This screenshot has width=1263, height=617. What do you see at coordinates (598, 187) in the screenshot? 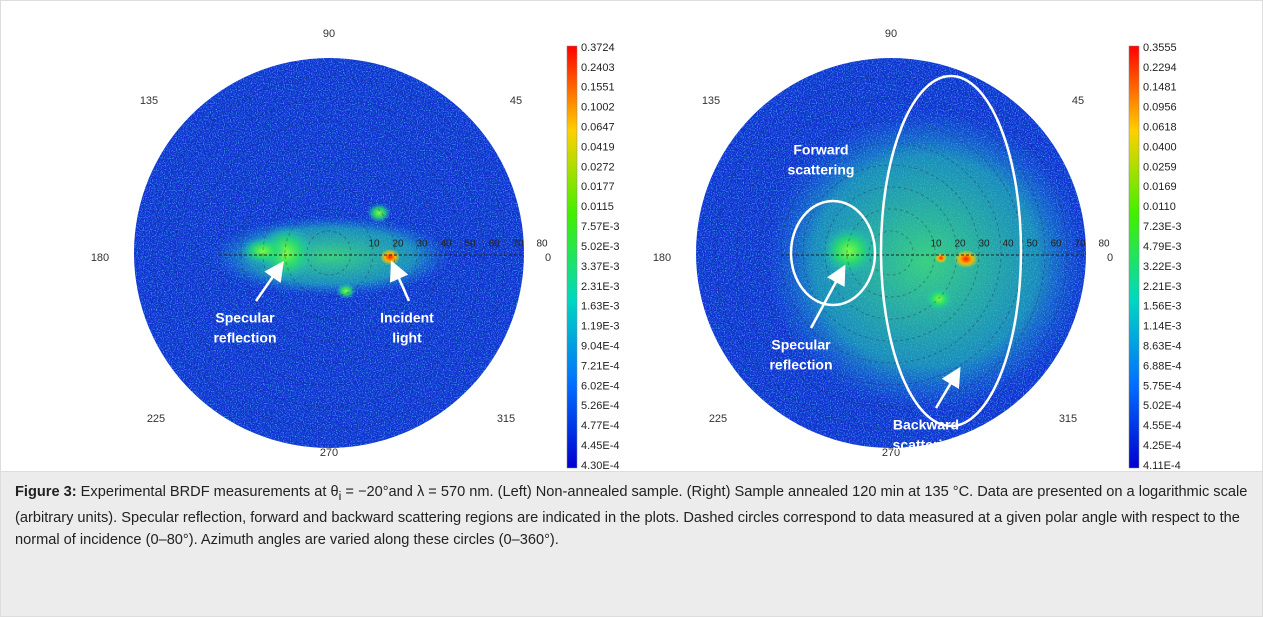
I see `colorbar-label: 0.0177` at bounding box center [598, 187].